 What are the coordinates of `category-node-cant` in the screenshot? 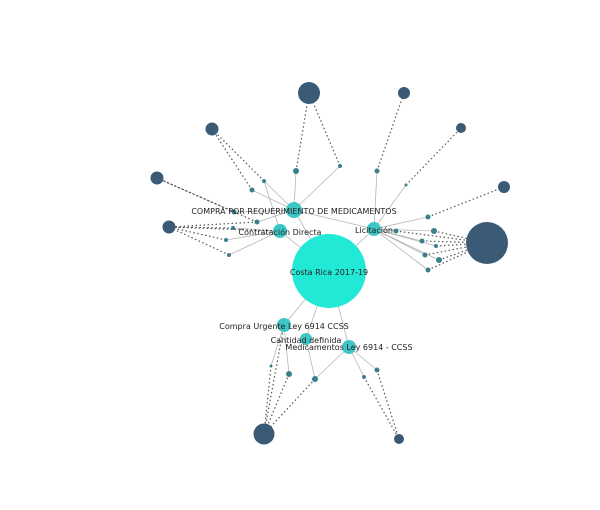 It's located at (306, 339).